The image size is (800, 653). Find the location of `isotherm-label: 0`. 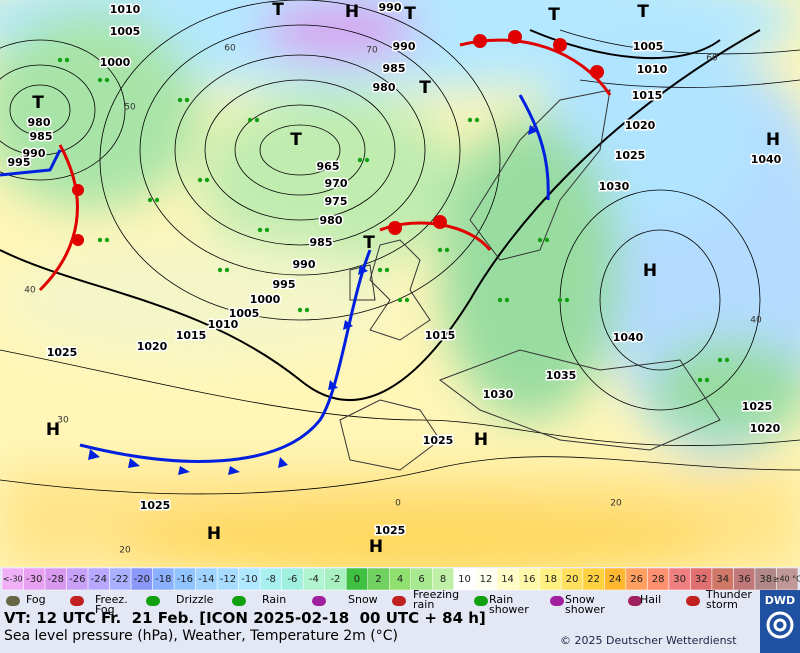

isotherm-label: 0 is located at coordinates (398, 504).